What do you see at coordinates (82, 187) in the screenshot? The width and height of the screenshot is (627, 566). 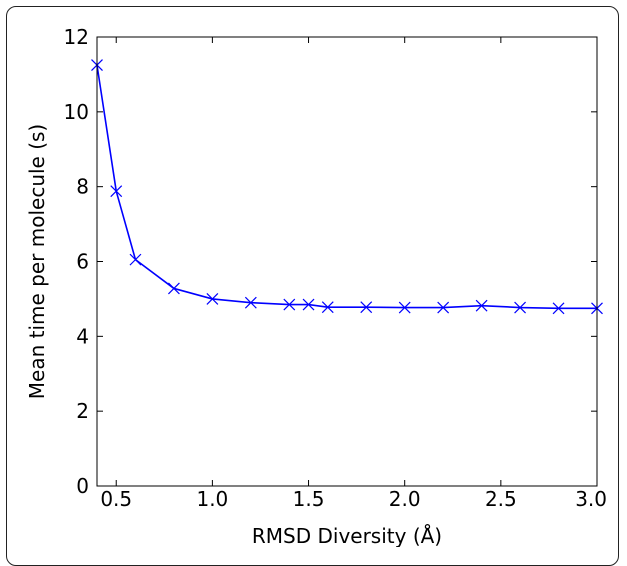 I see `y-tick-label: 8` at bounding box center [82, 187].